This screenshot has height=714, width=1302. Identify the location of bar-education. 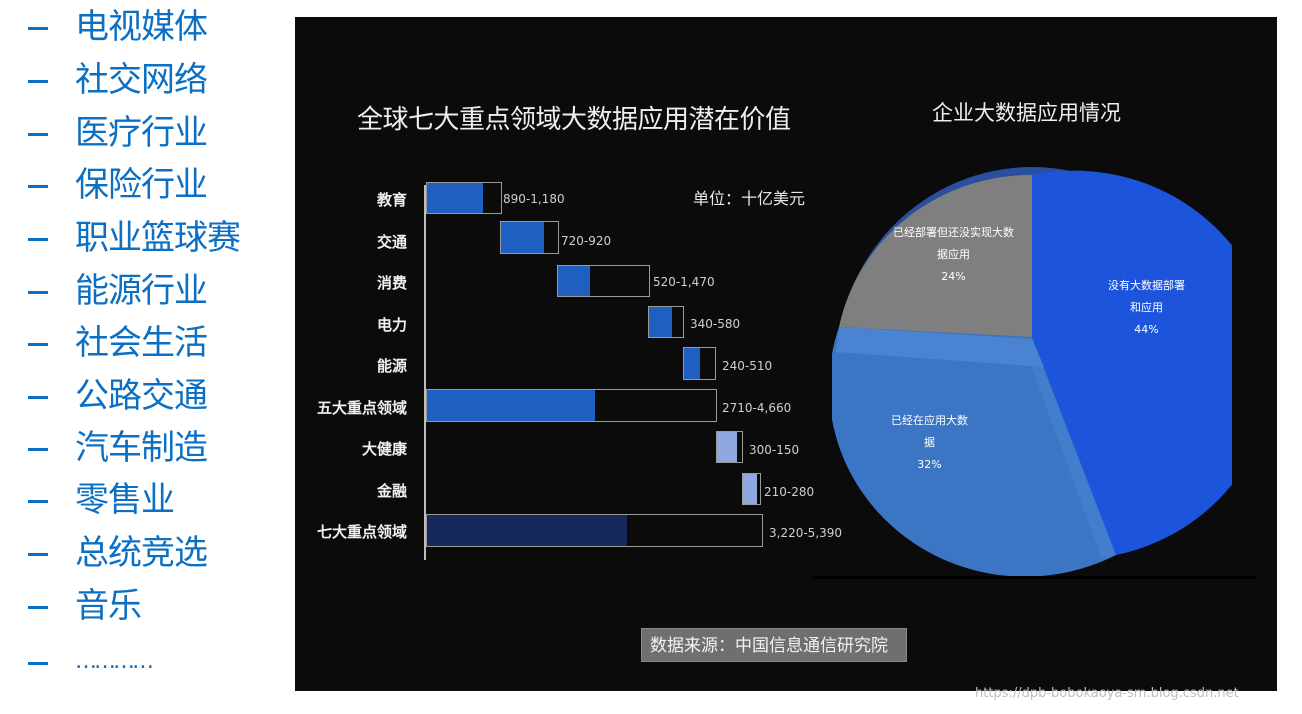
(464, 198).